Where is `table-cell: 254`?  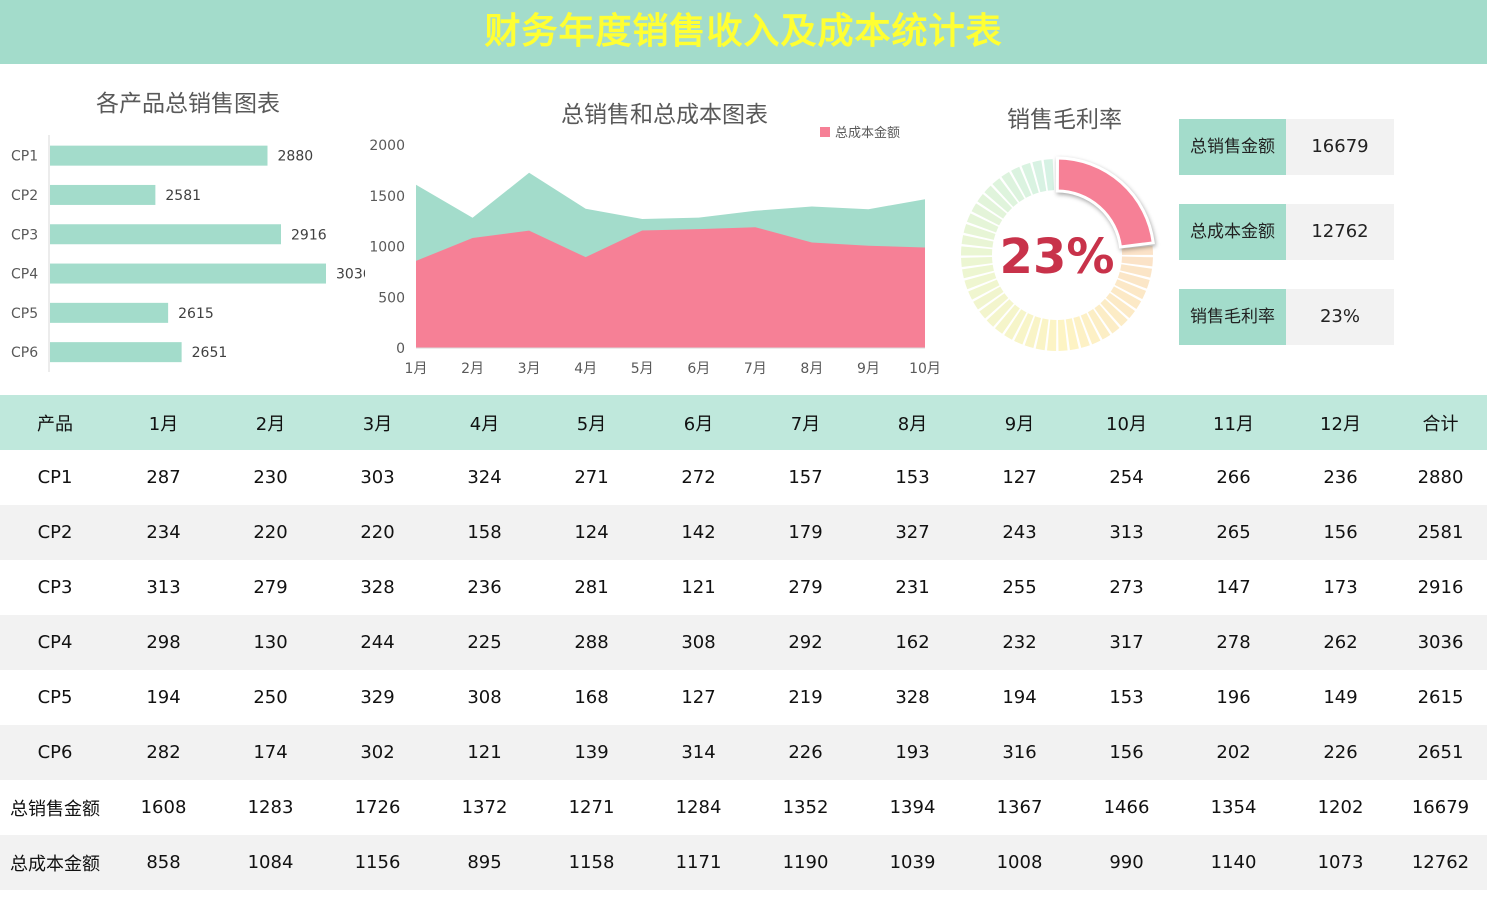
table-cell: 254 is located at coordinates (1126, 477).